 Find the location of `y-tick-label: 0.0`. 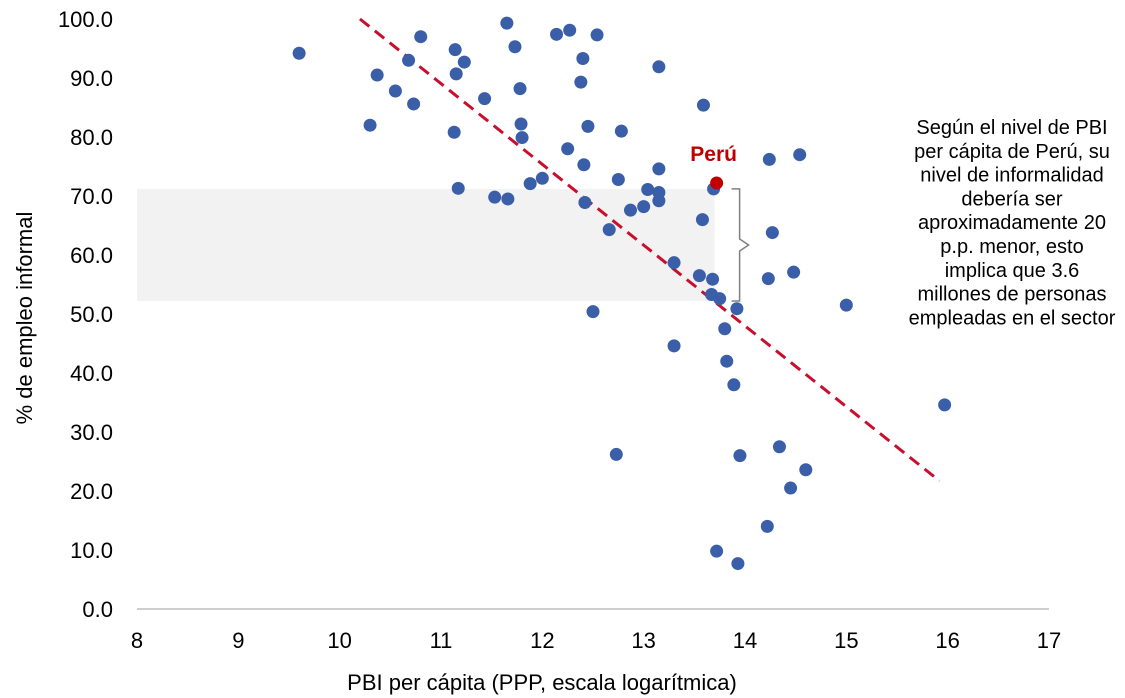

y-tick-label: 0.0 is located at coordinates (97, 609).